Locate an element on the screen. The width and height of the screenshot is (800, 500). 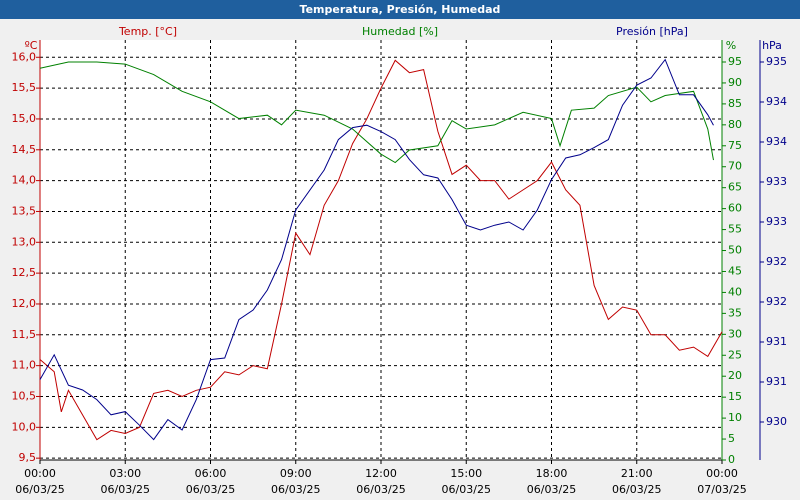
y-tick-label: 12,5 is located at coordinates (24, 272).